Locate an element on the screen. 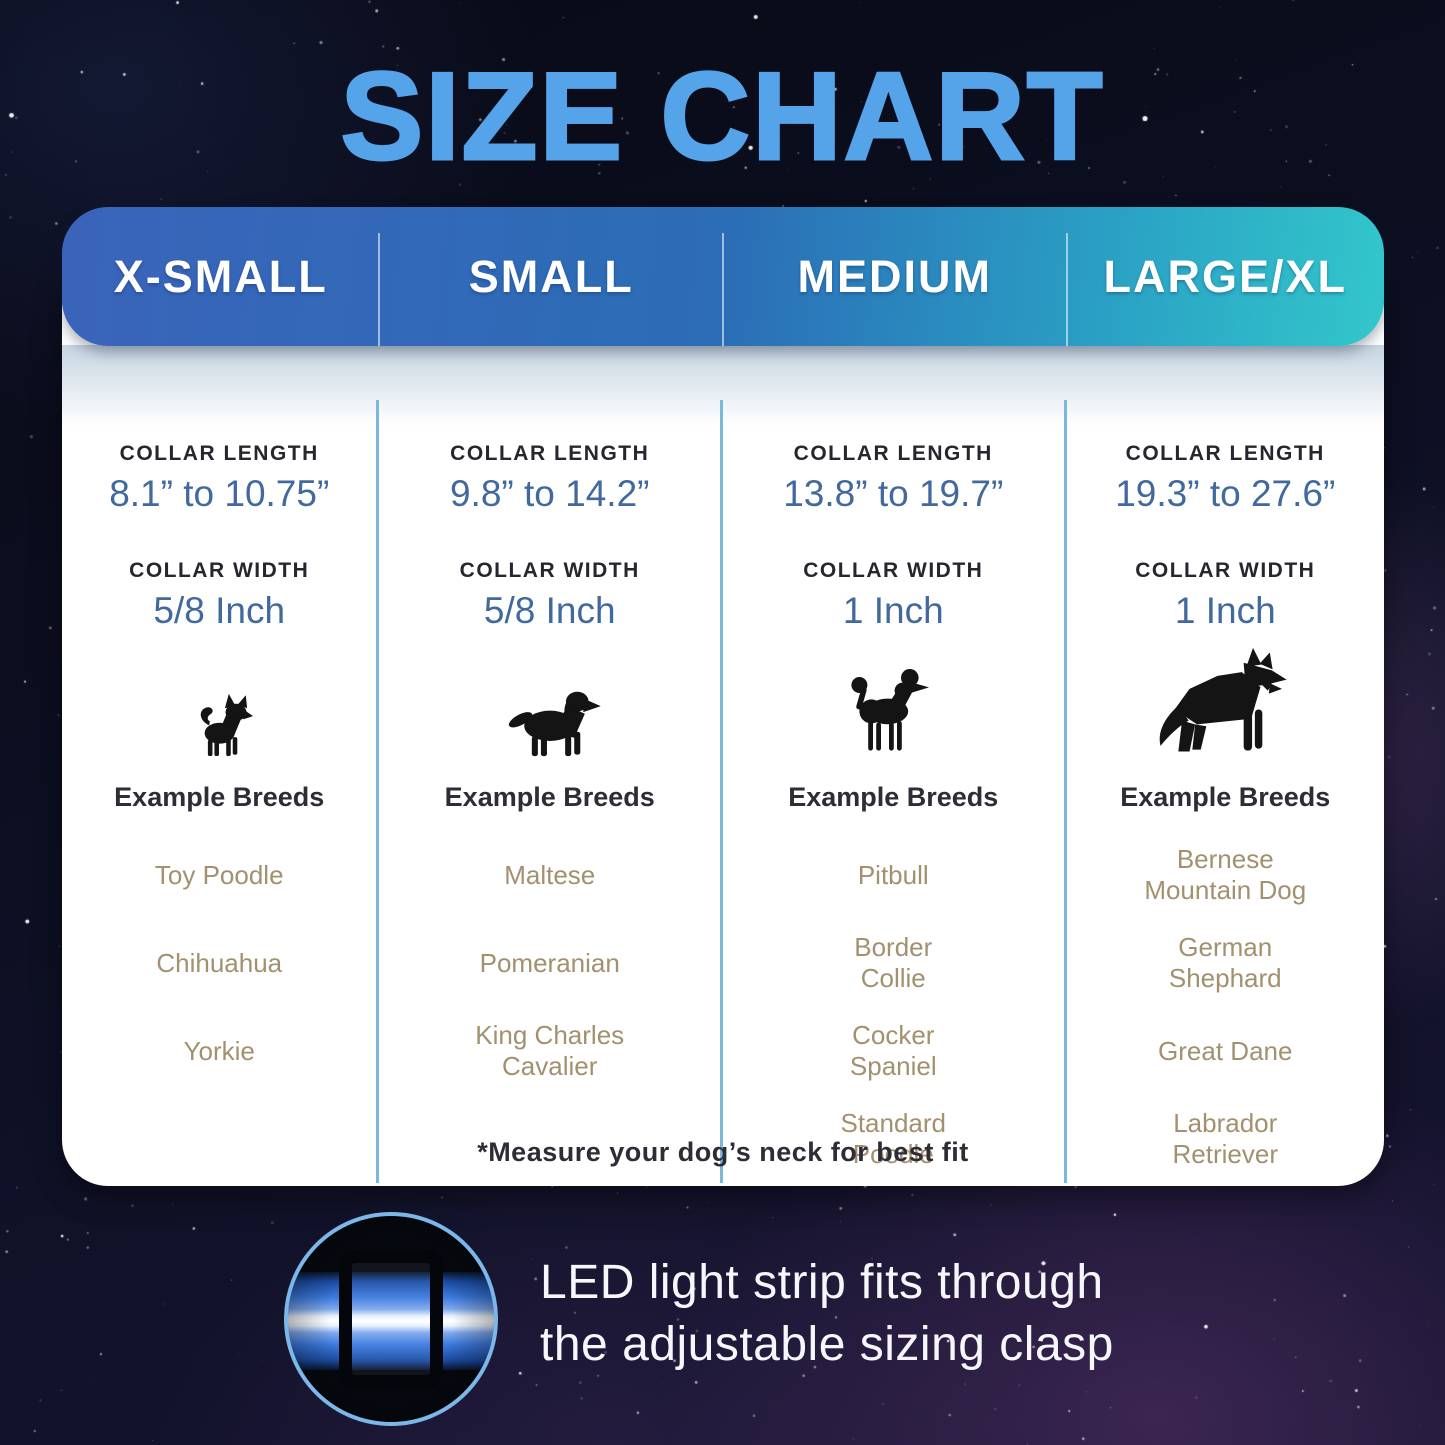  breed-name: Pitbull is located at coordinates (893, 874).